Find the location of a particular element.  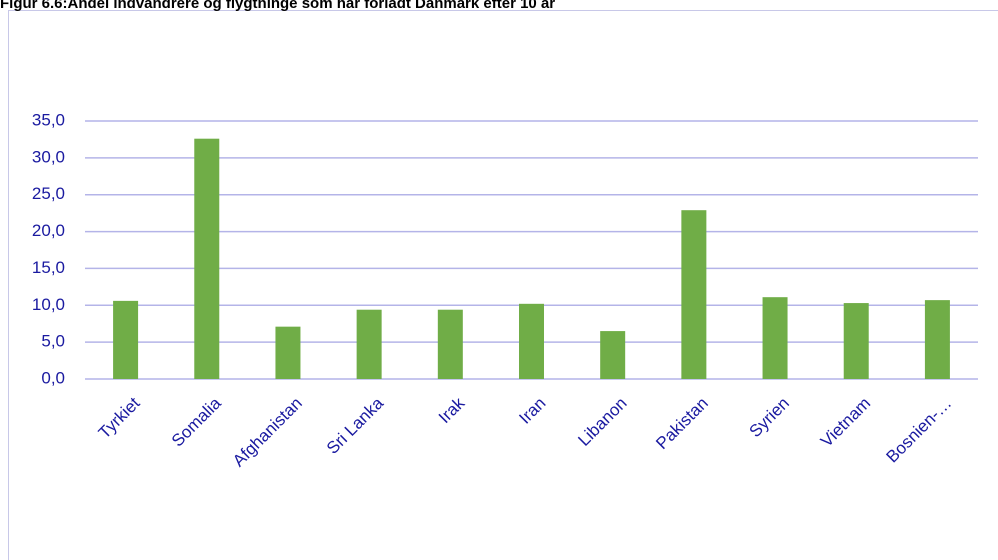

y-tick-label: 35,0 is located at coordinates (48, 119).